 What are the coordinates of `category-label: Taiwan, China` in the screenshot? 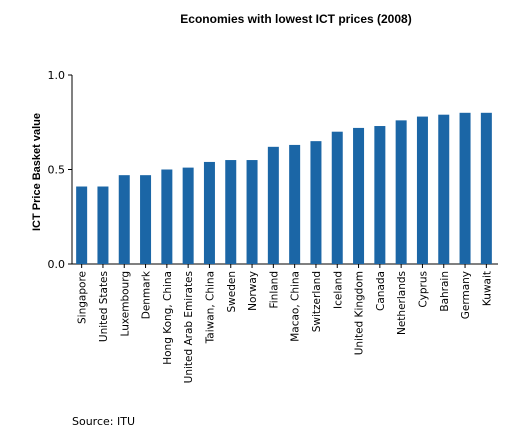 It's located at (210, 307).